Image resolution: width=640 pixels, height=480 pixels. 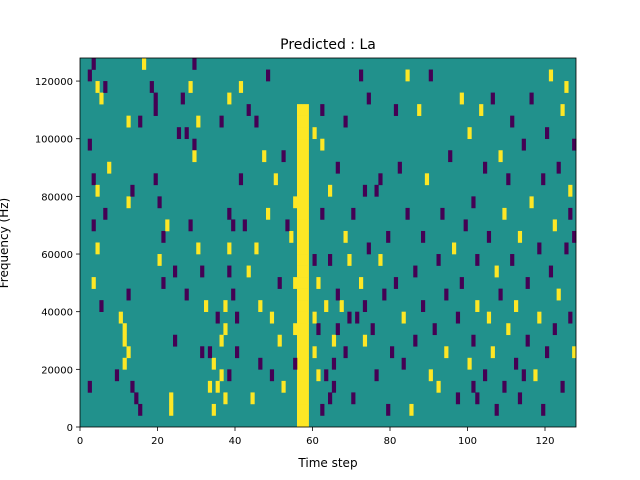 What do you see at coordinates (467, 441) in the screenshot?
I see `x-tick-label: 100` at bounding box center [467, 441].